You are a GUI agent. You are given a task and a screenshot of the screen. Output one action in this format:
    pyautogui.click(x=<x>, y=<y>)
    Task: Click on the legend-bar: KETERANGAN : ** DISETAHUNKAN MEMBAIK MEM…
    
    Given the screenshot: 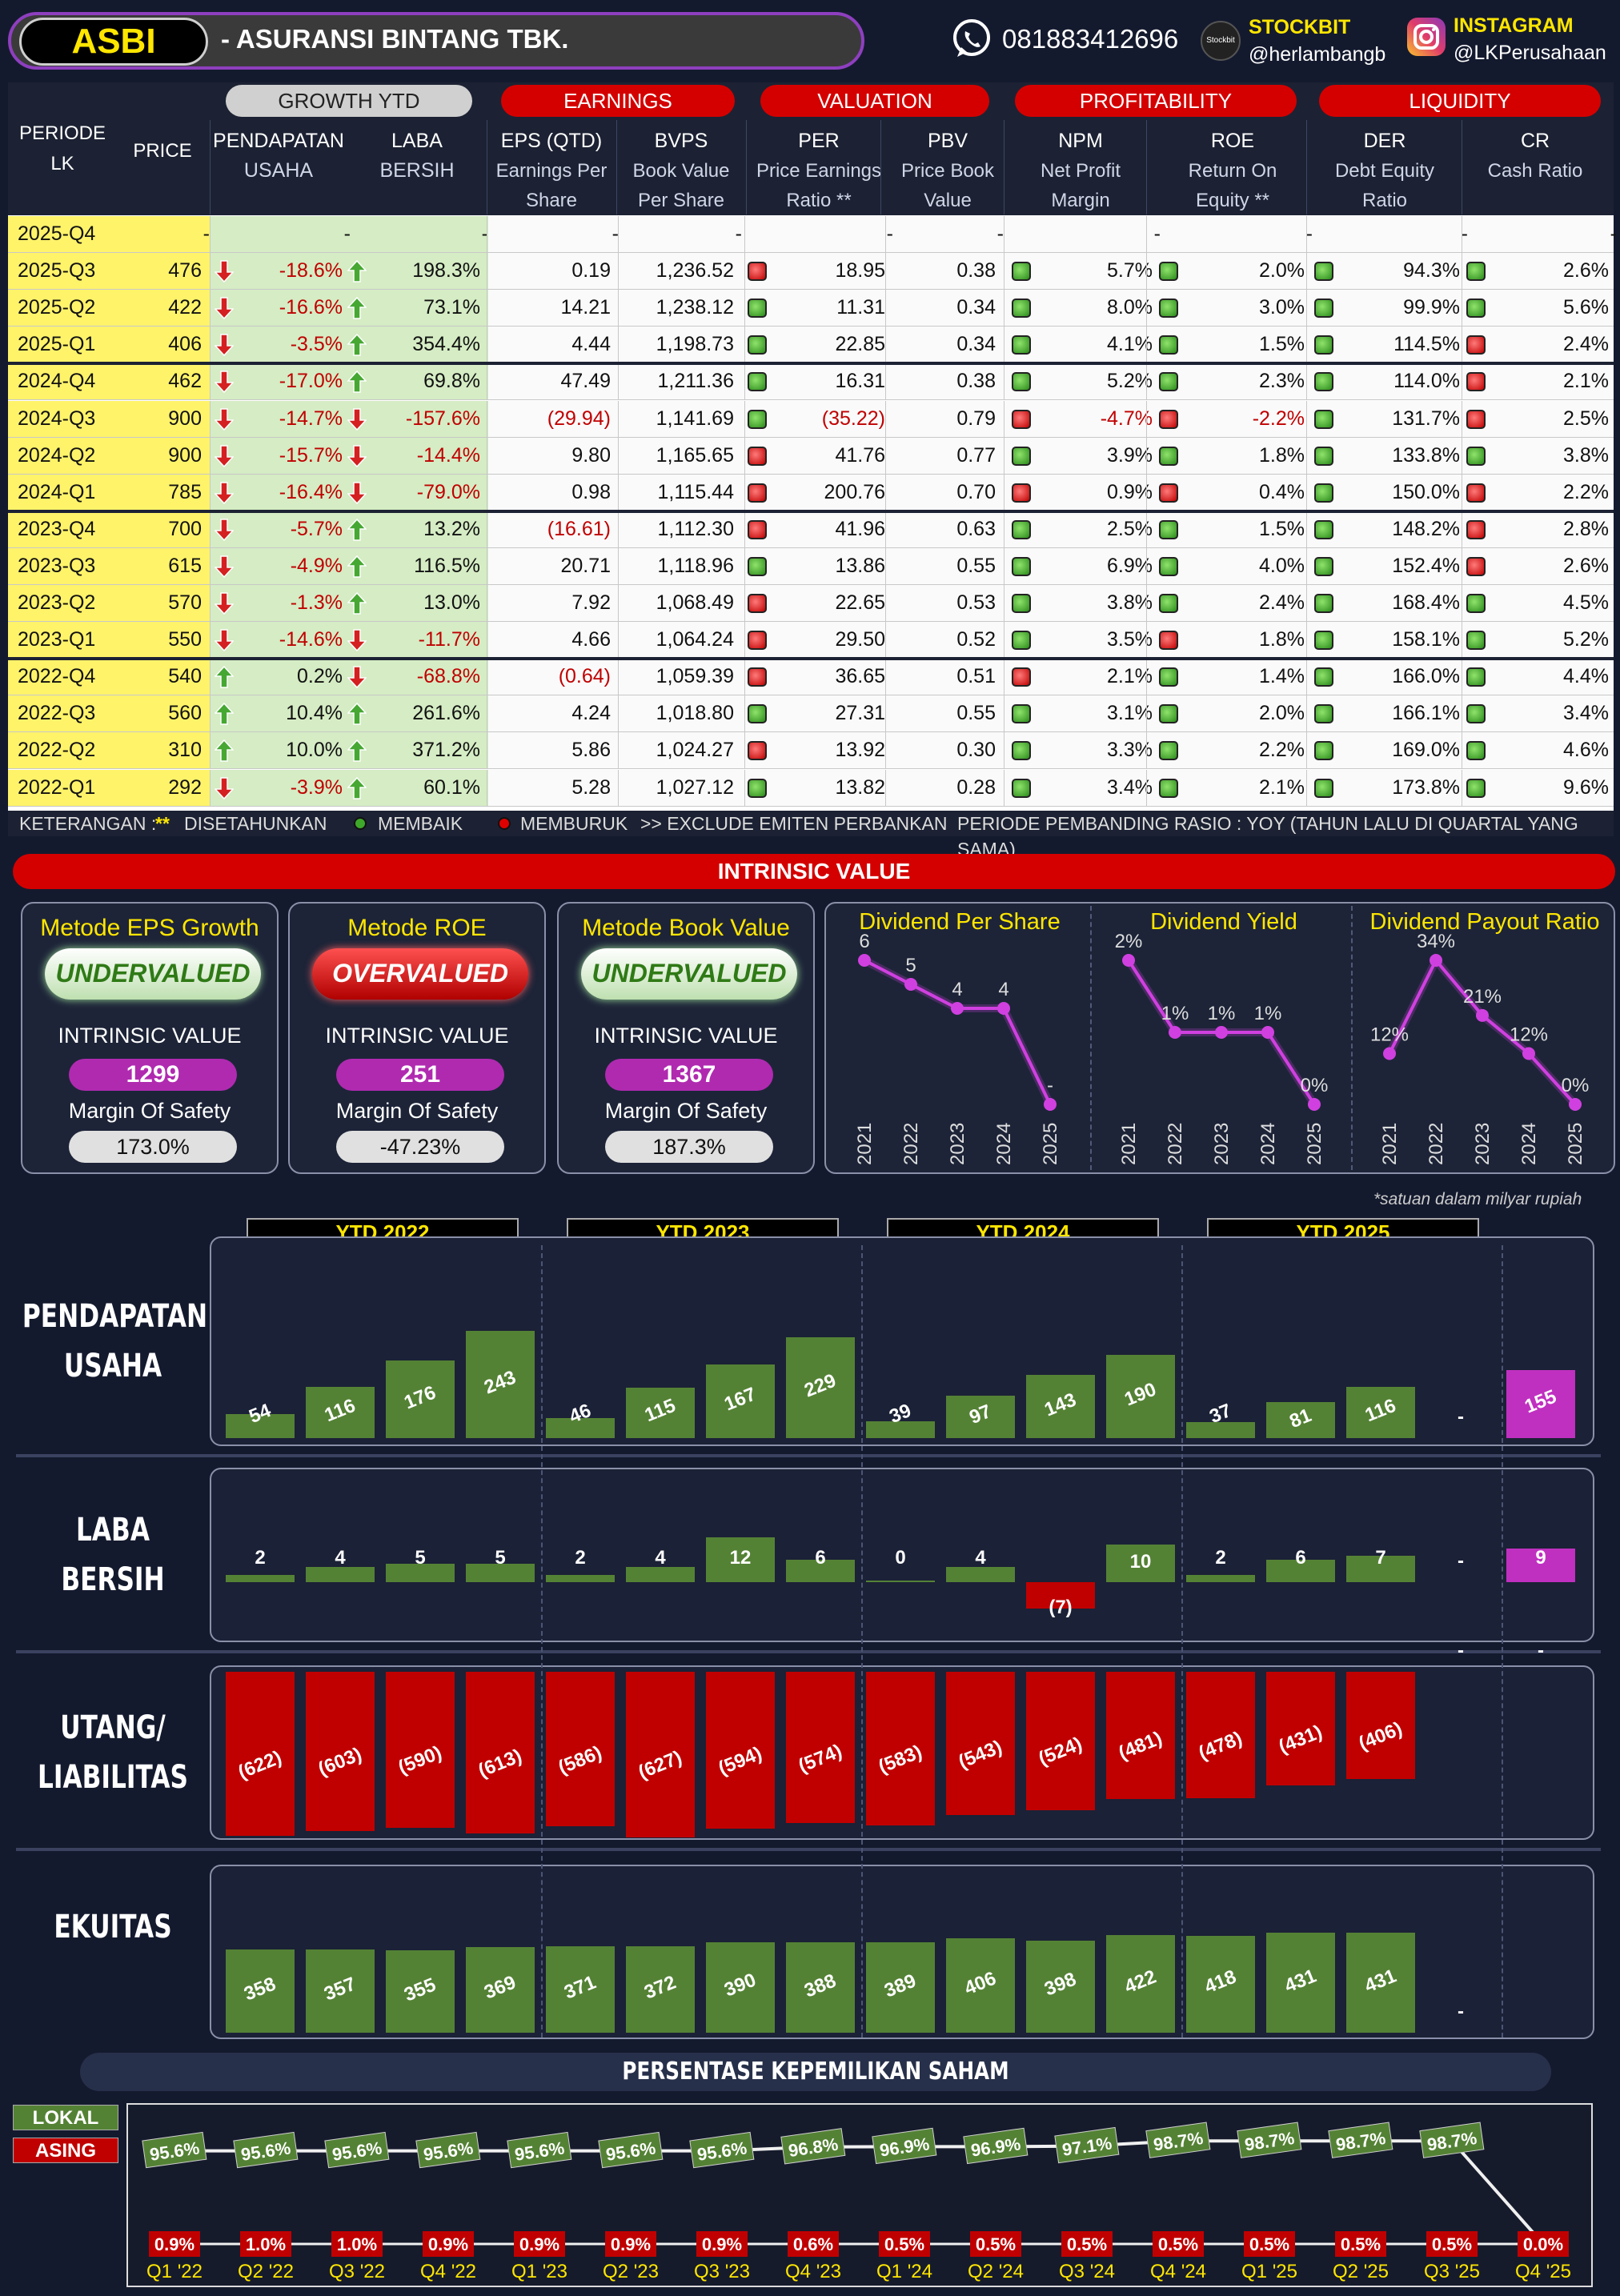 What is the action you would take?
    pyautogui.click(x=811, y=835)
    